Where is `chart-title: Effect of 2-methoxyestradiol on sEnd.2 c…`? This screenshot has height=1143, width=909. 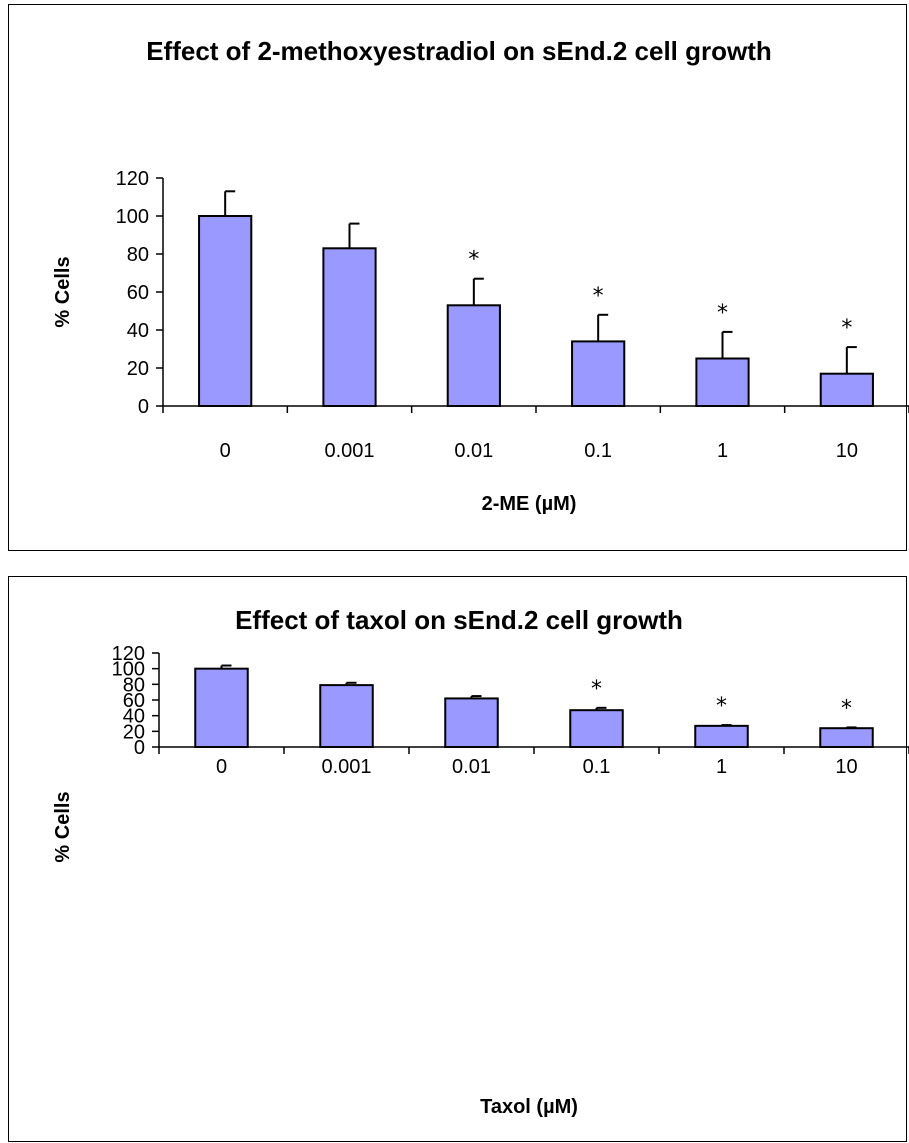
chart-title: Effect of 2-methoxyestradiol on sEnd.2 c… is located at coordinates (459, 51).